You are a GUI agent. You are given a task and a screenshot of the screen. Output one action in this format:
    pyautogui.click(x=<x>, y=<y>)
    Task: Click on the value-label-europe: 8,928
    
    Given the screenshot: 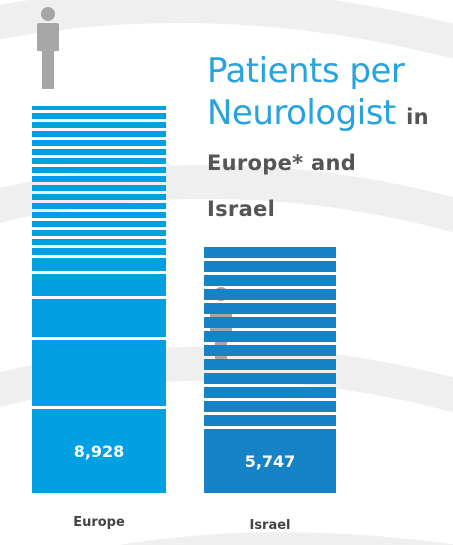 What is the action you would take?
    pyautogui.click(x=99, y=451)
    